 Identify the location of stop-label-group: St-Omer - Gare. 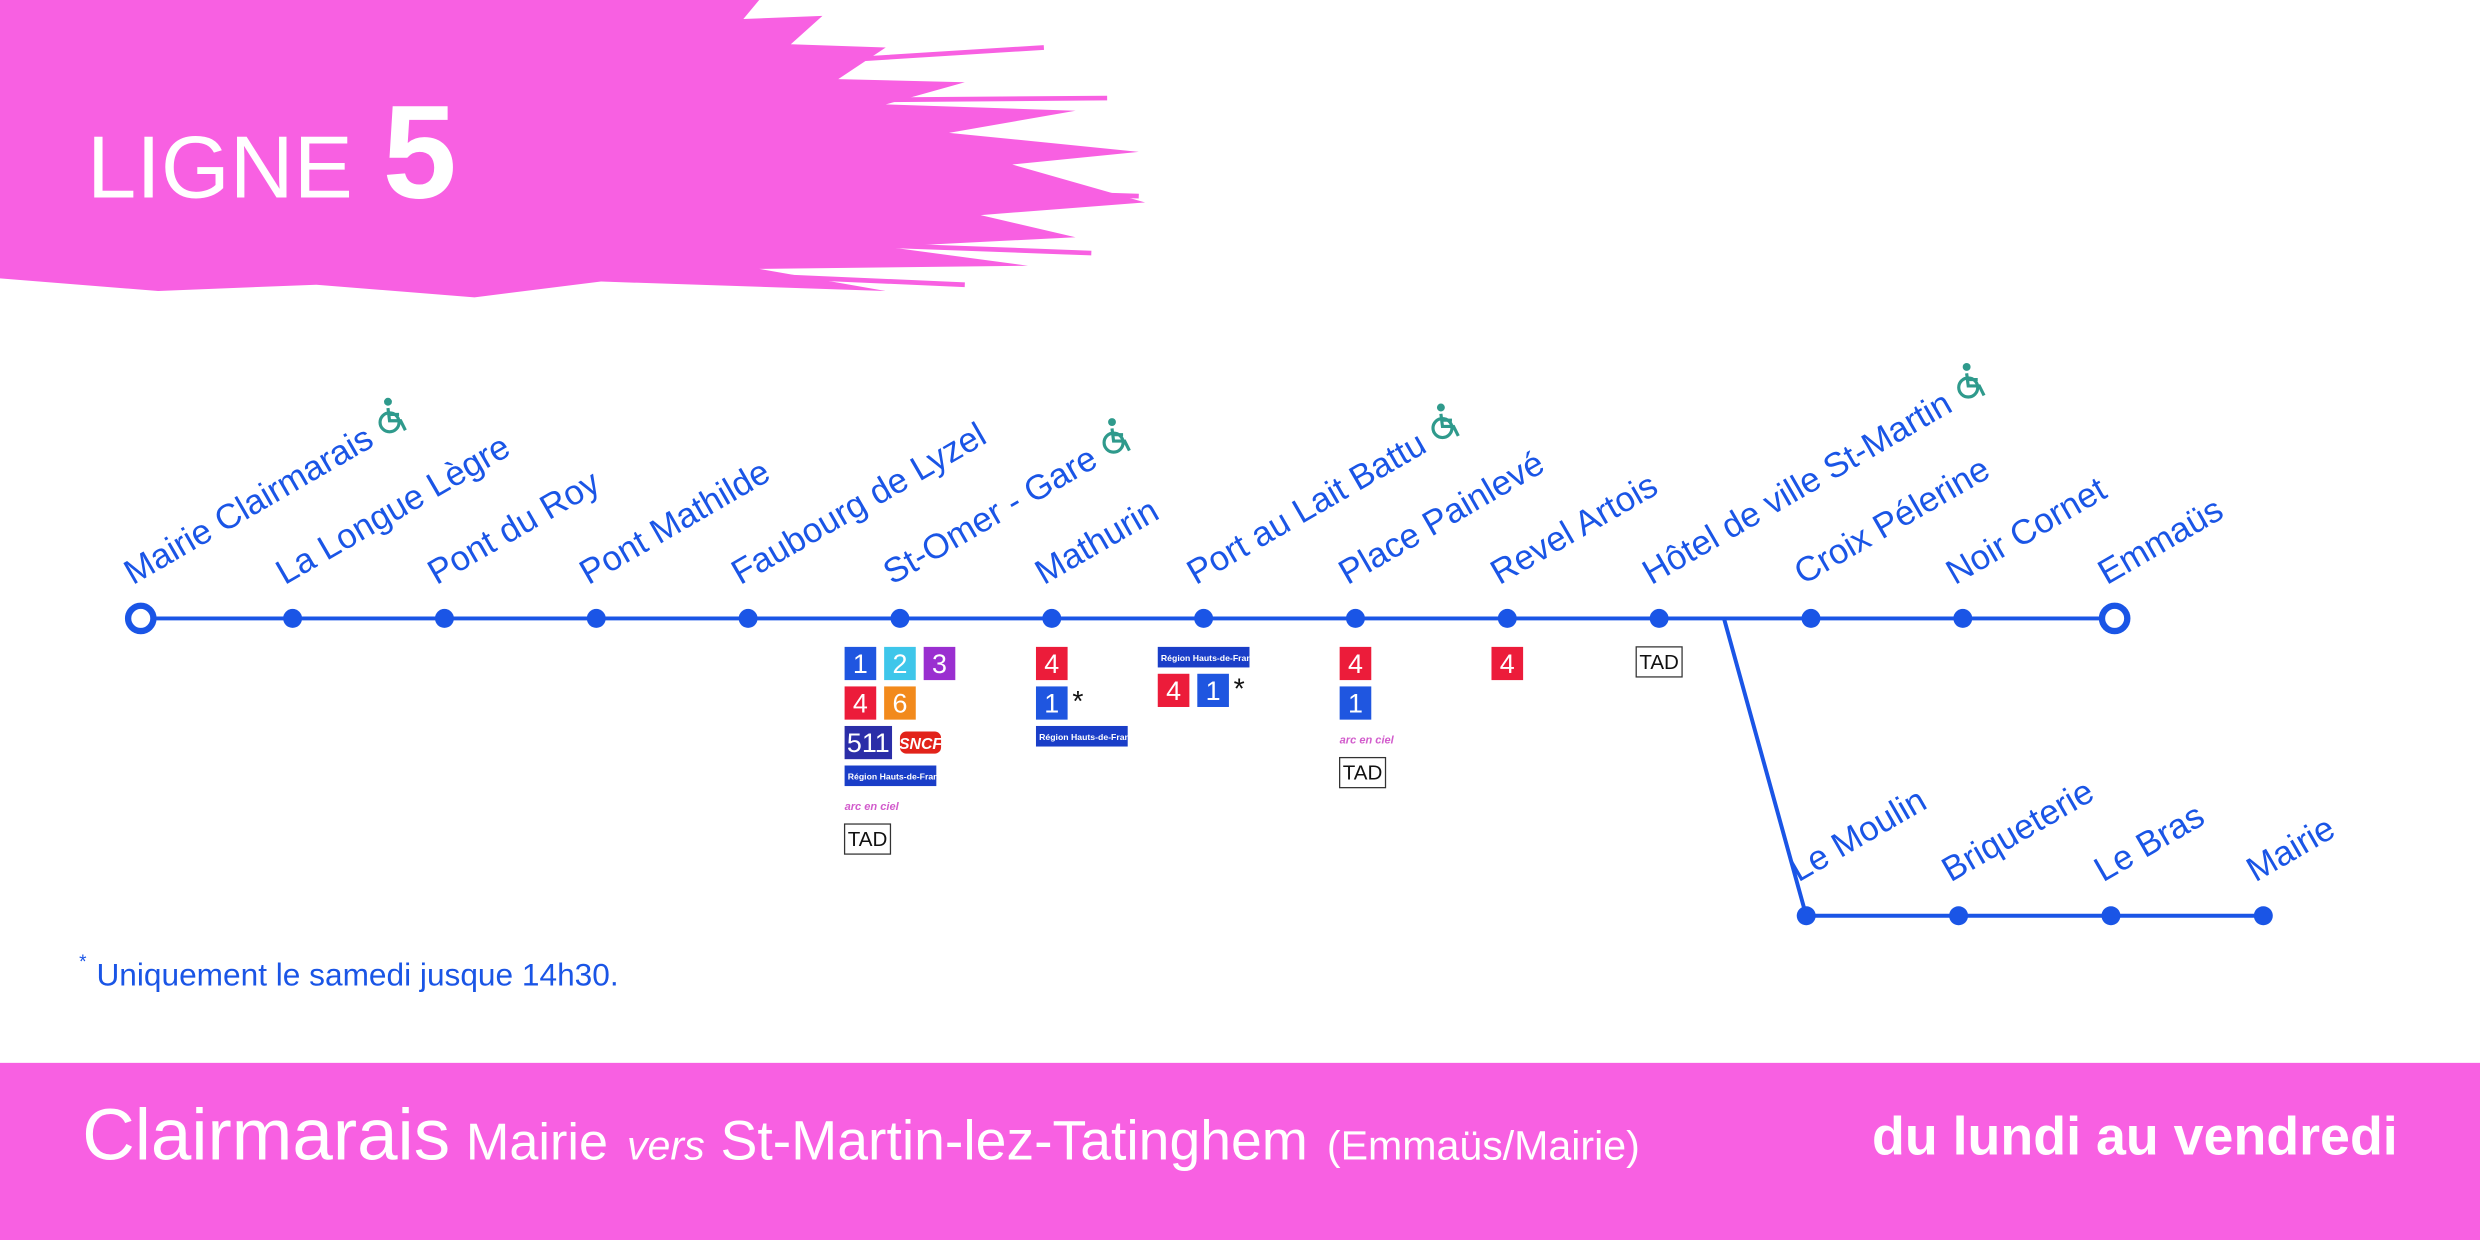
(1004, 505).